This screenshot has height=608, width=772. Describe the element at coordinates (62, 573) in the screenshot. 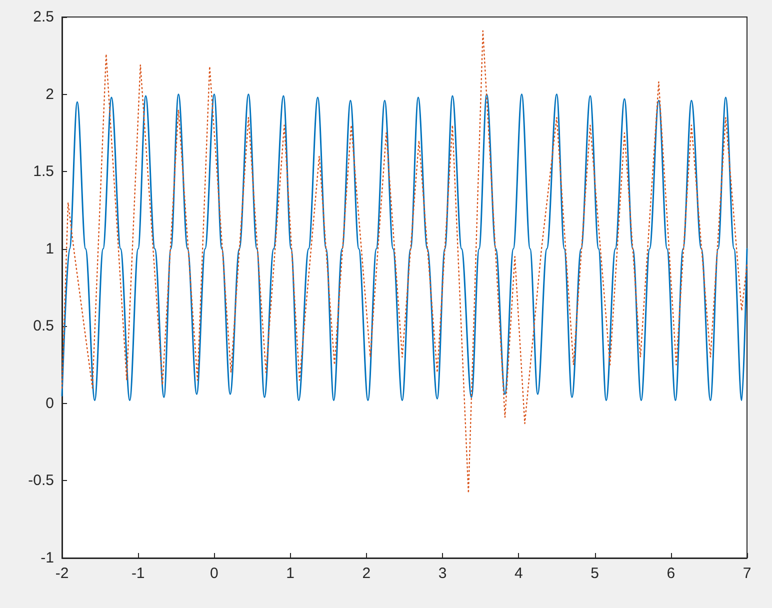

I see `x-tick-label: -2` at that location.